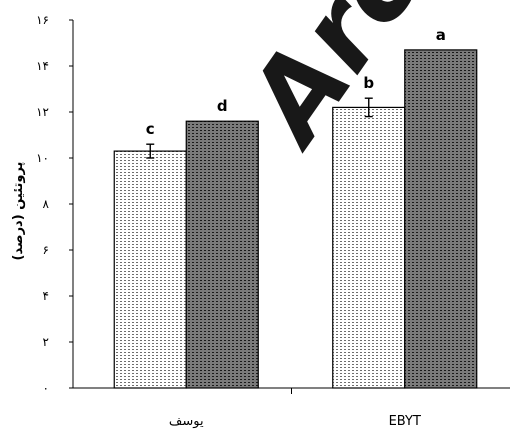 This screenshot has height=435, width=517. I want to click on y-tick-label: ۲, so click(46, 342).